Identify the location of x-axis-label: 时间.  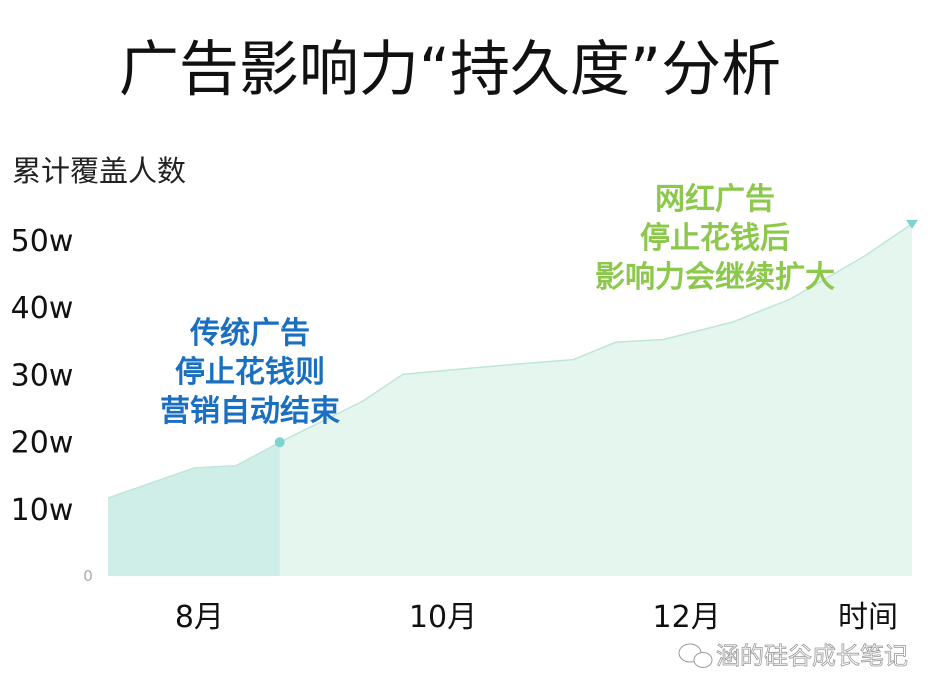
(868, 617).